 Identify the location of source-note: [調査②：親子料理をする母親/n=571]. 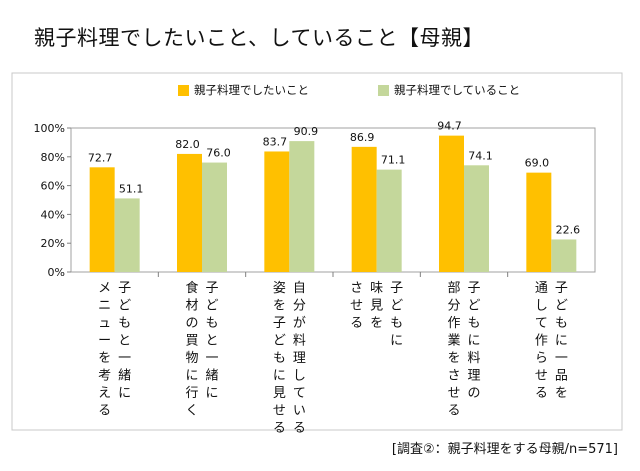
(504, 449).